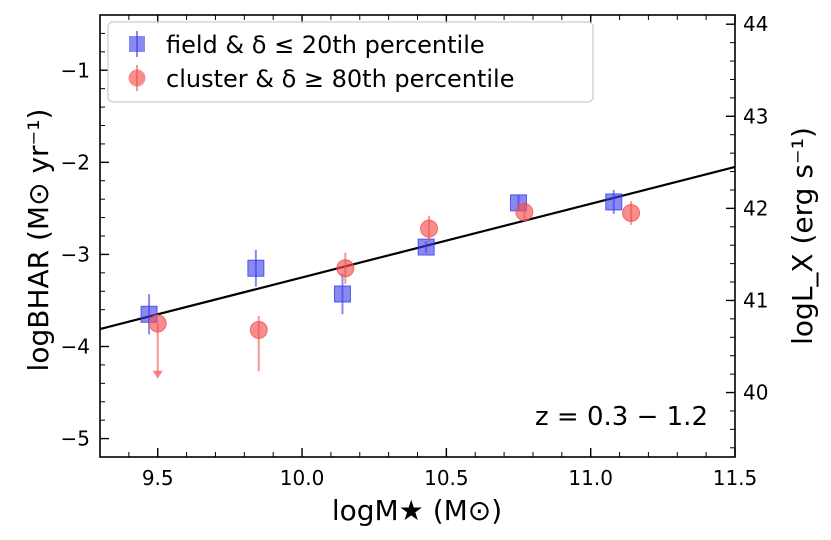  Describe the element at coordinates (302, 478) in the screenshot. I see `x-tick-label: 10.0` at that location.